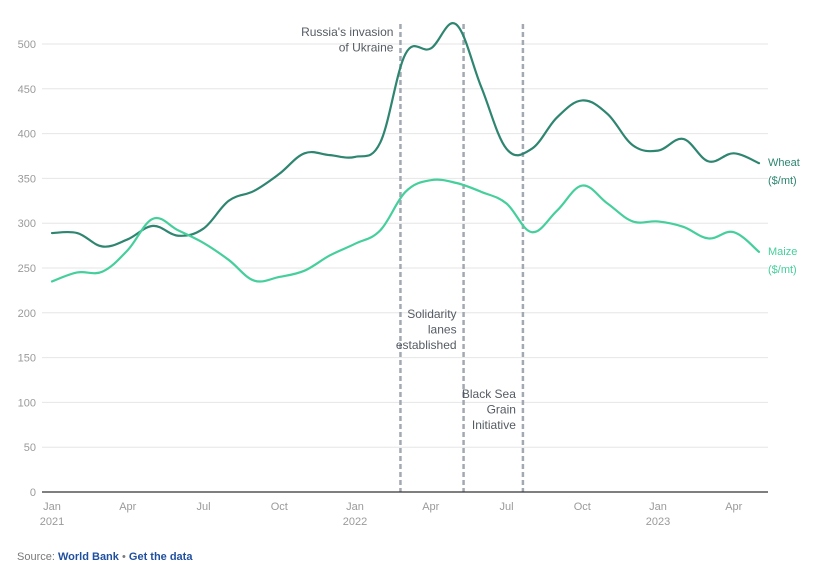  I want to click on annotation-text: Grain, so click(501, 410).